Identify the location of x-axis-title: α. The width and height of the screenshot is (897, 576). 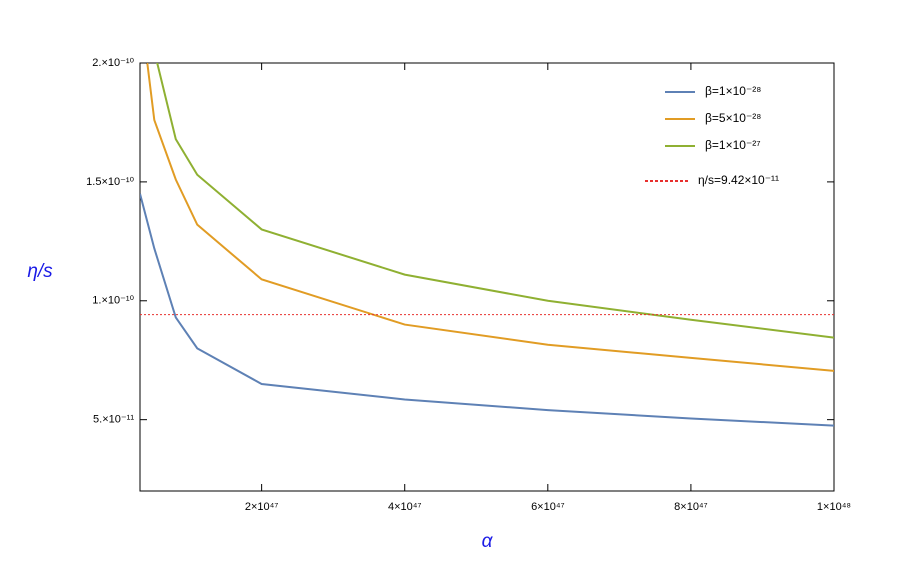
(488, 541).